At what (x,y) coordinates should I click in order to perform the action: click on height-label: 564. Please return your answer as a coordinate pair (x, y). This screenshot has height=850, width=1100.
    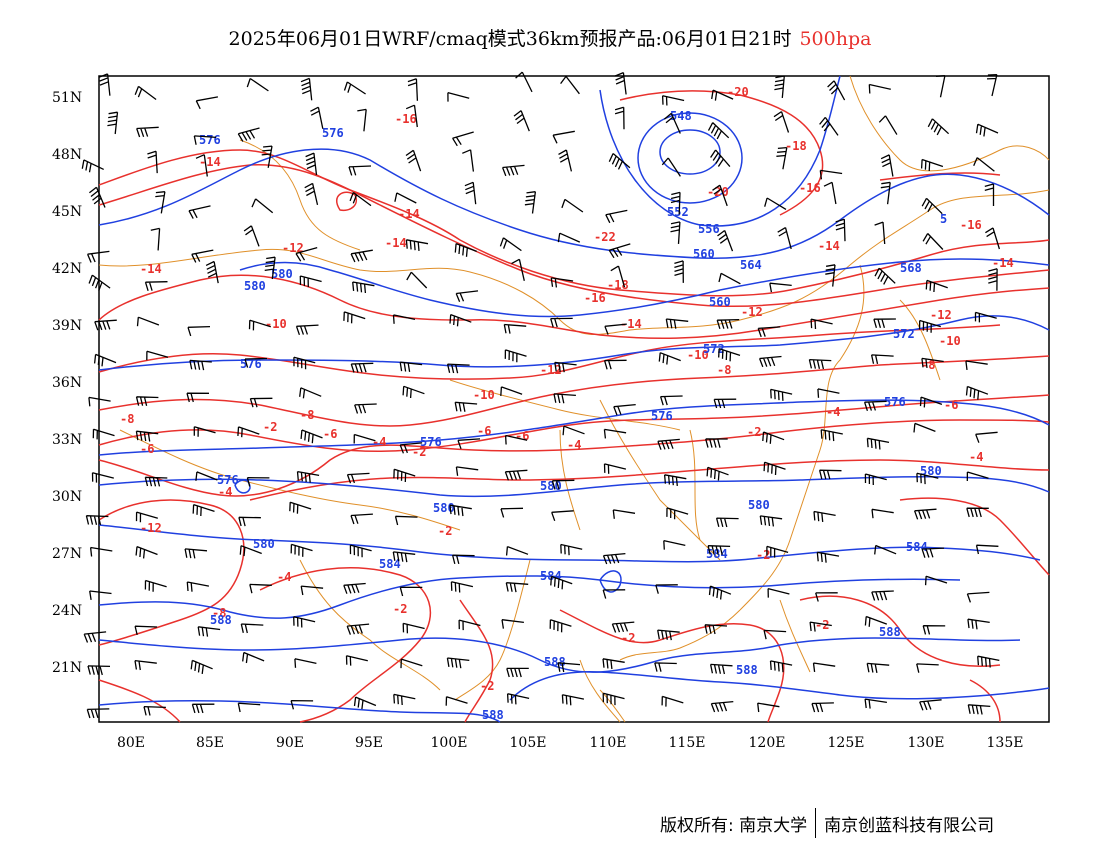
    Looking at the image, I should click on (751, 265).